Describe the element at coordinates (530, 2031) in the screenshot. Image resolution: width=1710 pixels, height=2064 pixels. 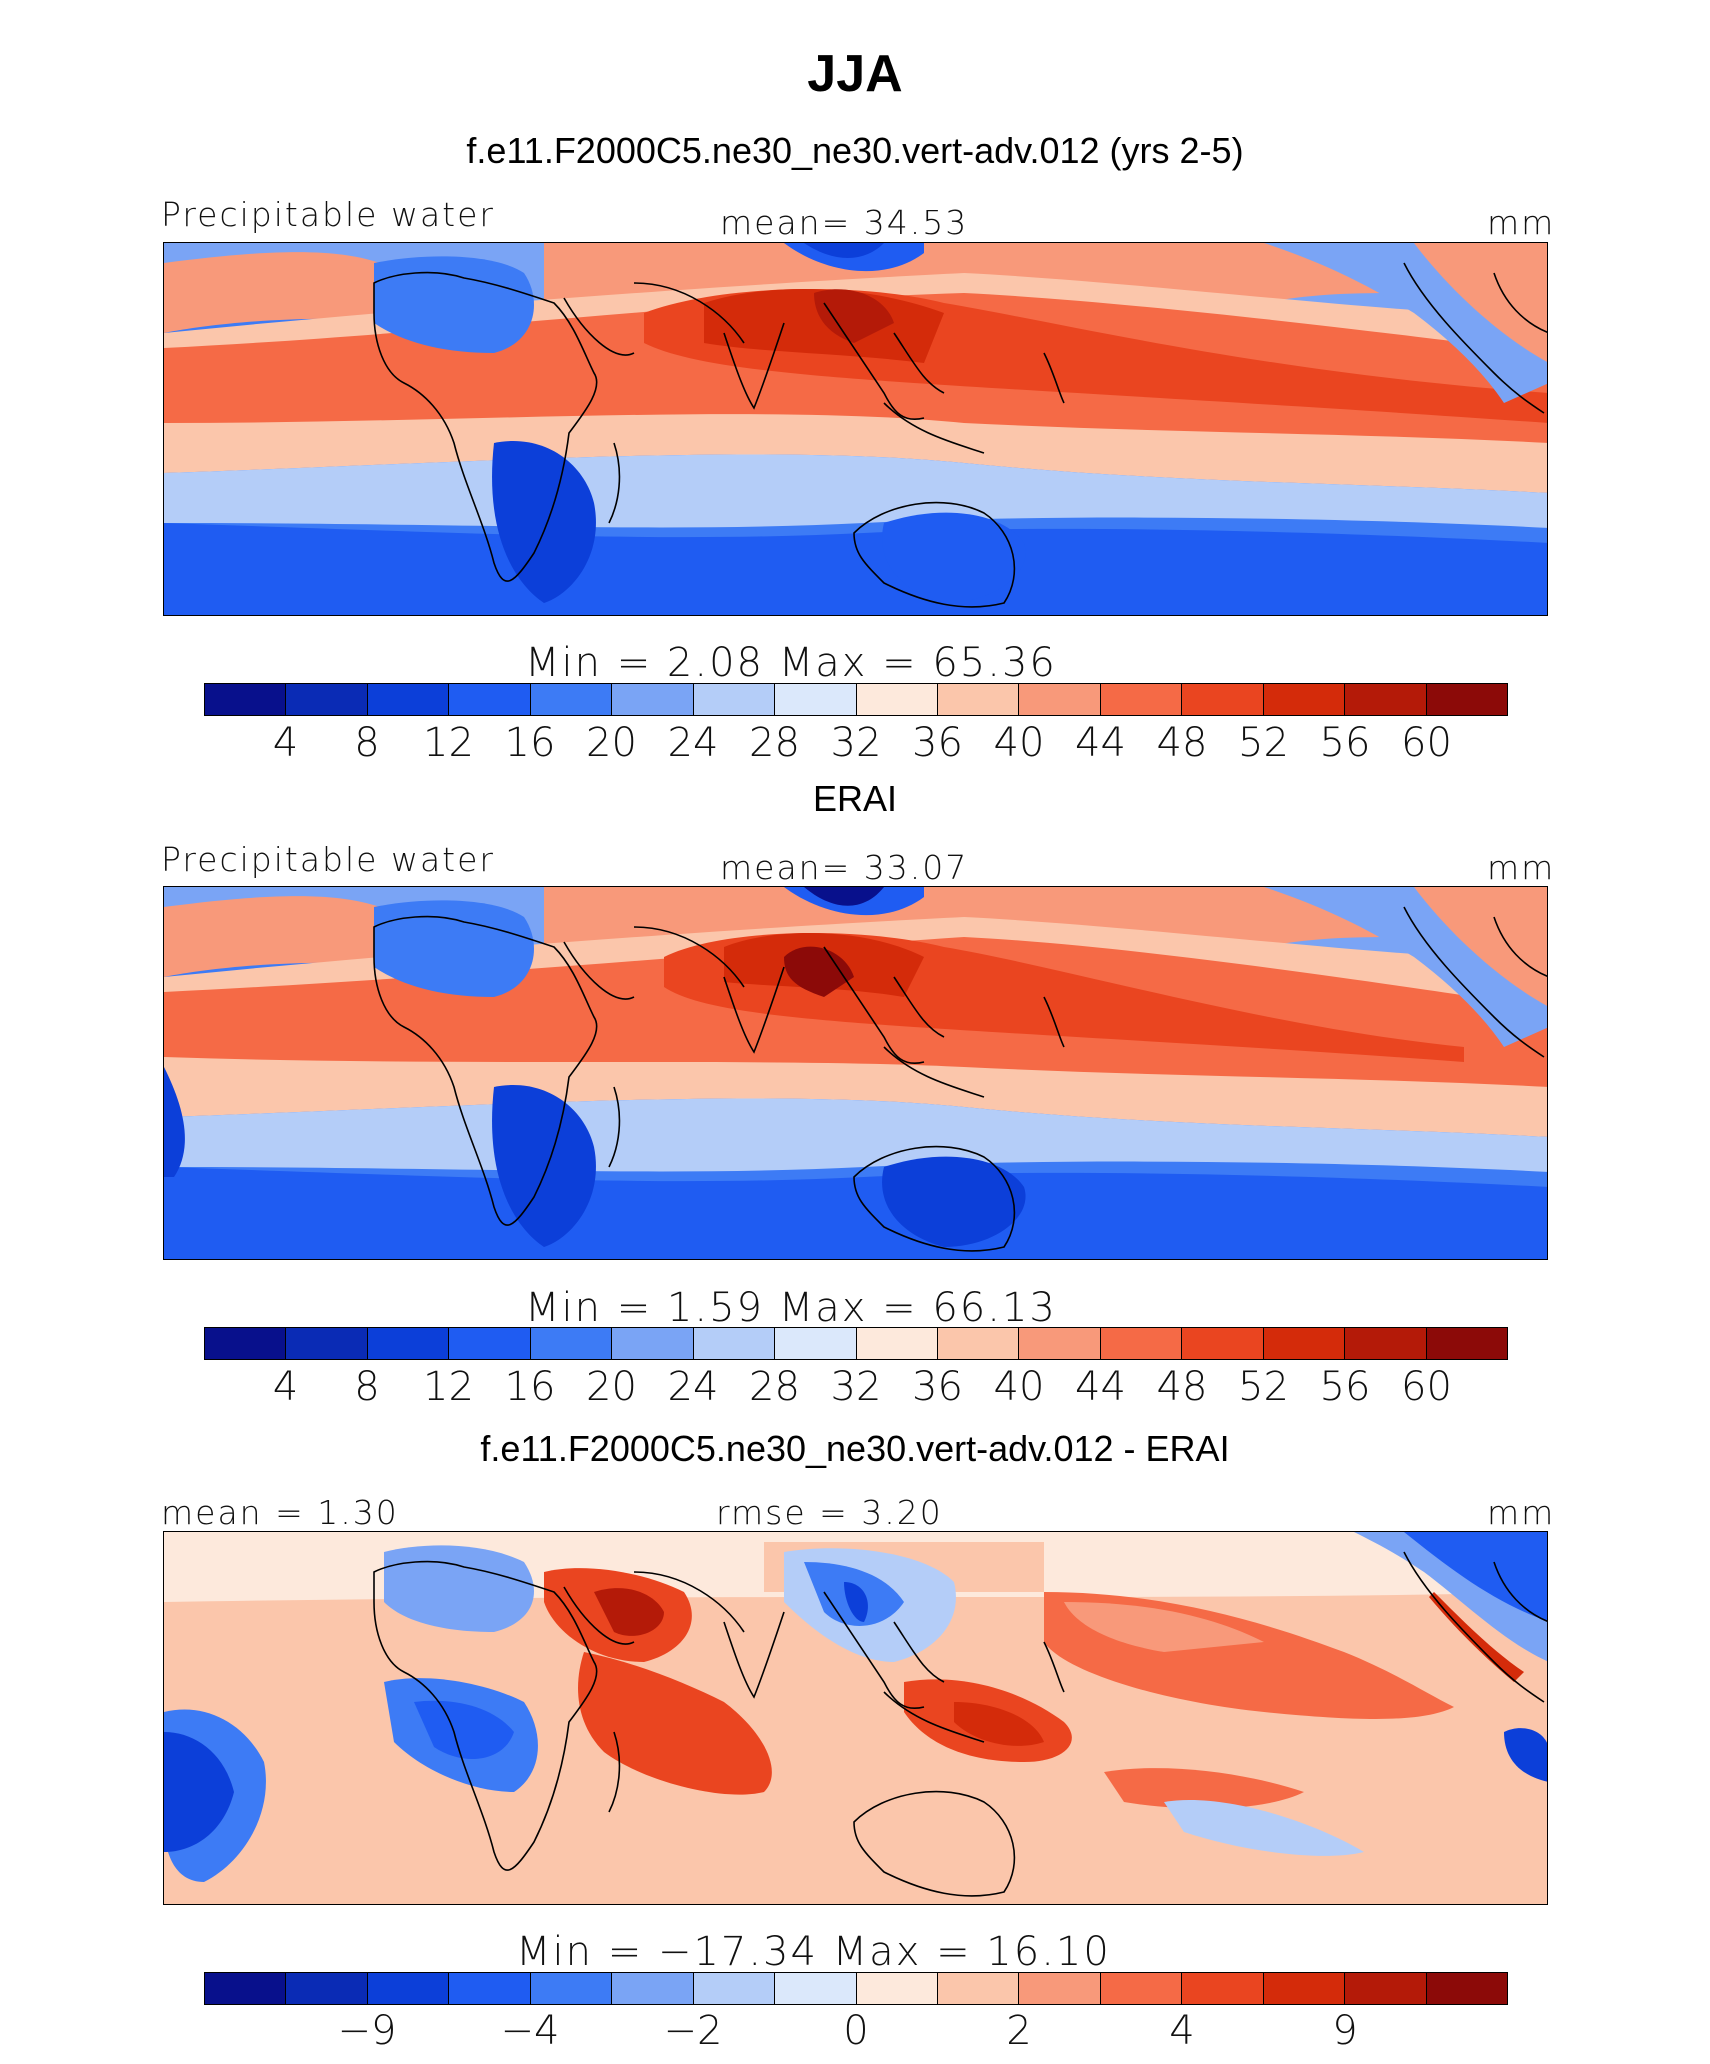
I see `colorbar-tick-label: −4` at that location.